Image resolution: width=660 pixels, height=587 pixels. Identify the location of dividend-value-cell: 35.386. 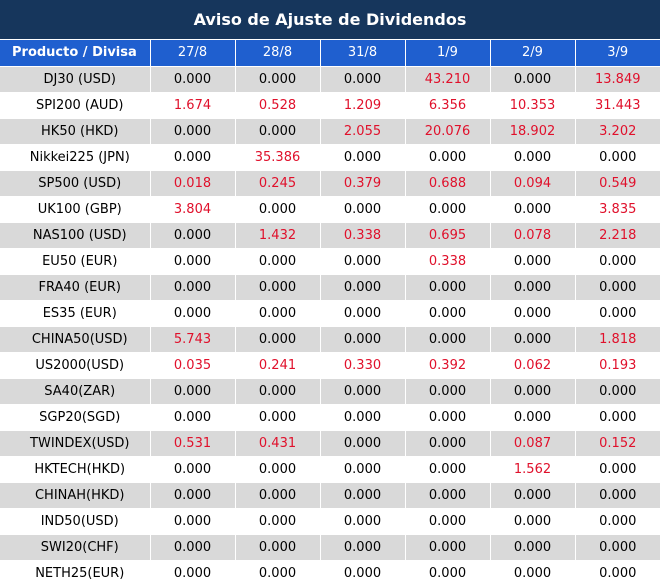
(278, 157).